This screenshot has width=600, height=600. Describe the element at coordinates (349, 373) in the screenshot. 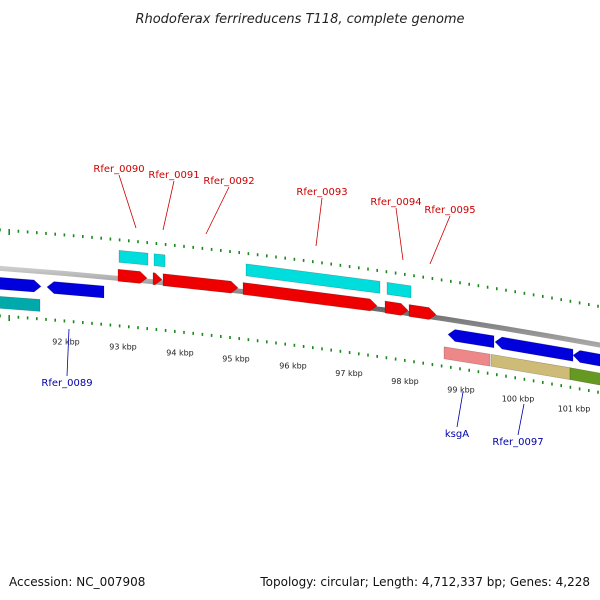

I see `kbp-tick-label: 97 kbp` at that location.